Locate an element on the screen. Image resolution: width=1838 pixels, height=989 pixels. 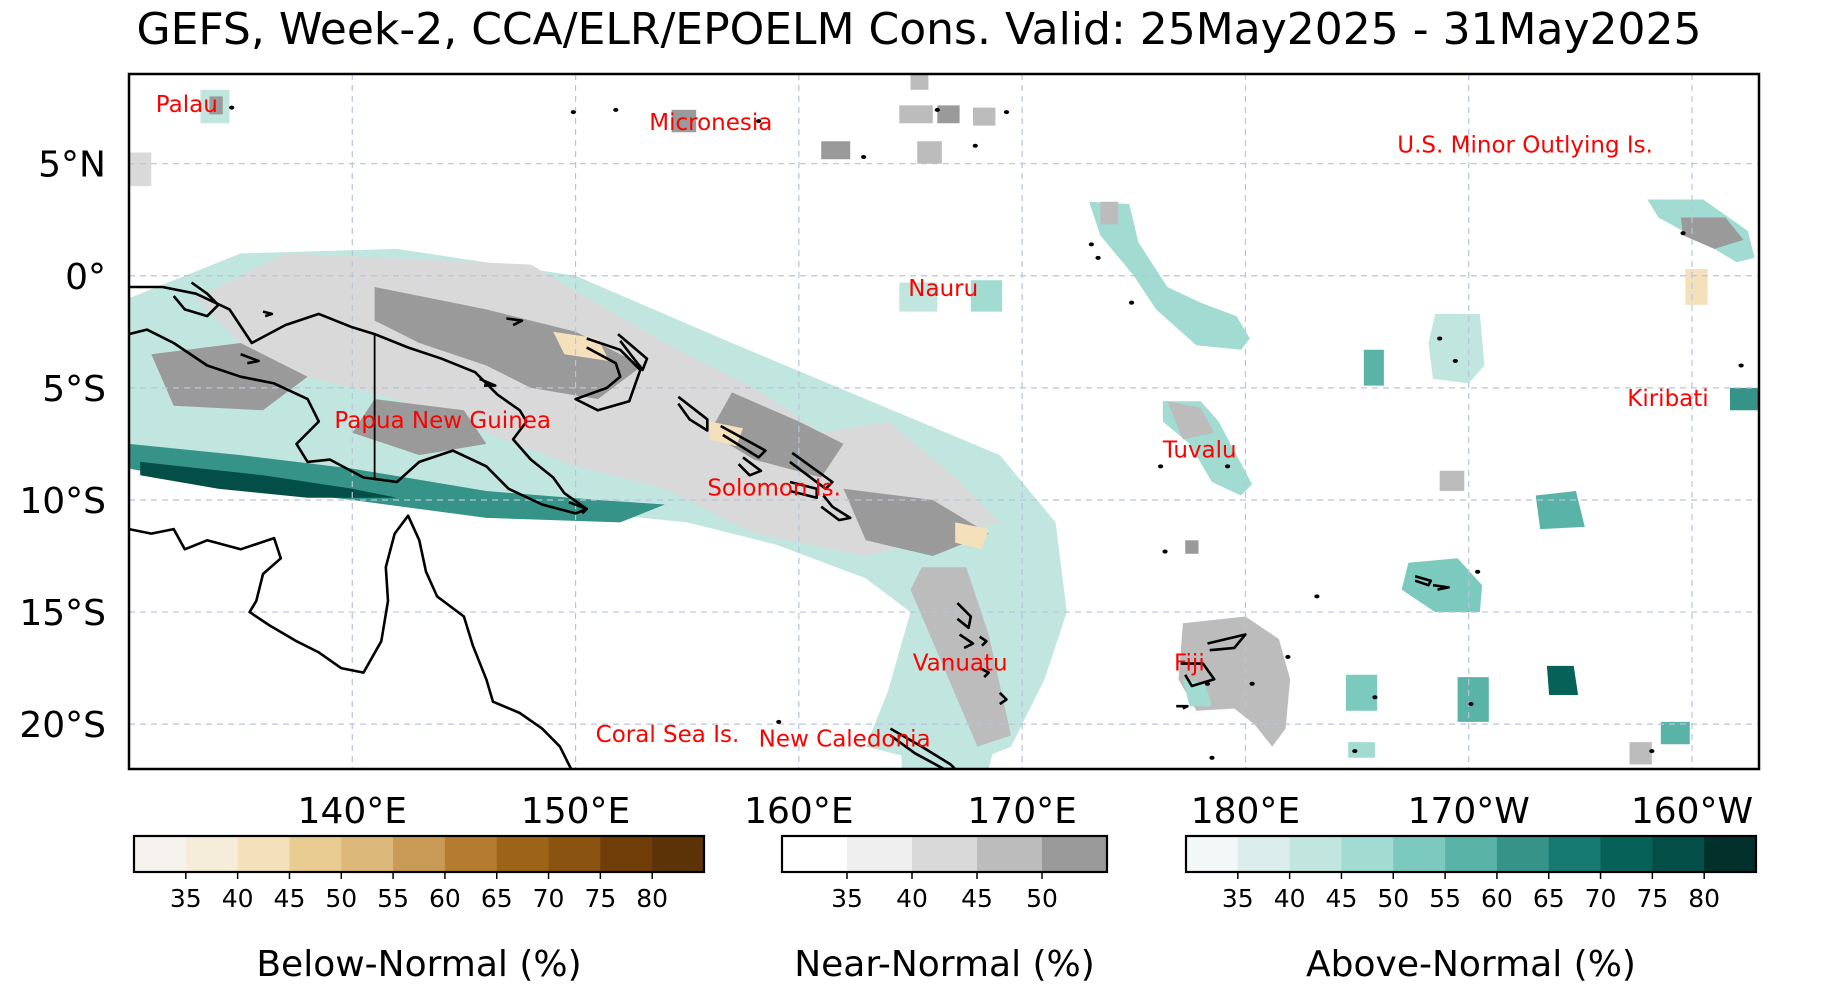
colorbar-tick-label: 75 is located at coordinates (600, 898).